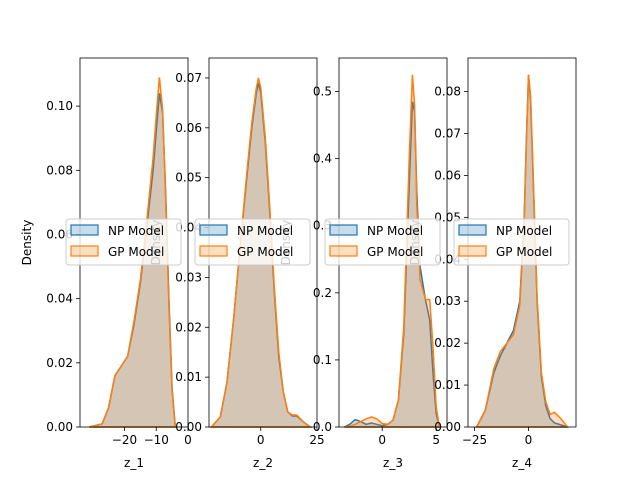 This screenshot has width=640, height=480. I want to click on y-tick-label: 0.04, so click(59, 299).